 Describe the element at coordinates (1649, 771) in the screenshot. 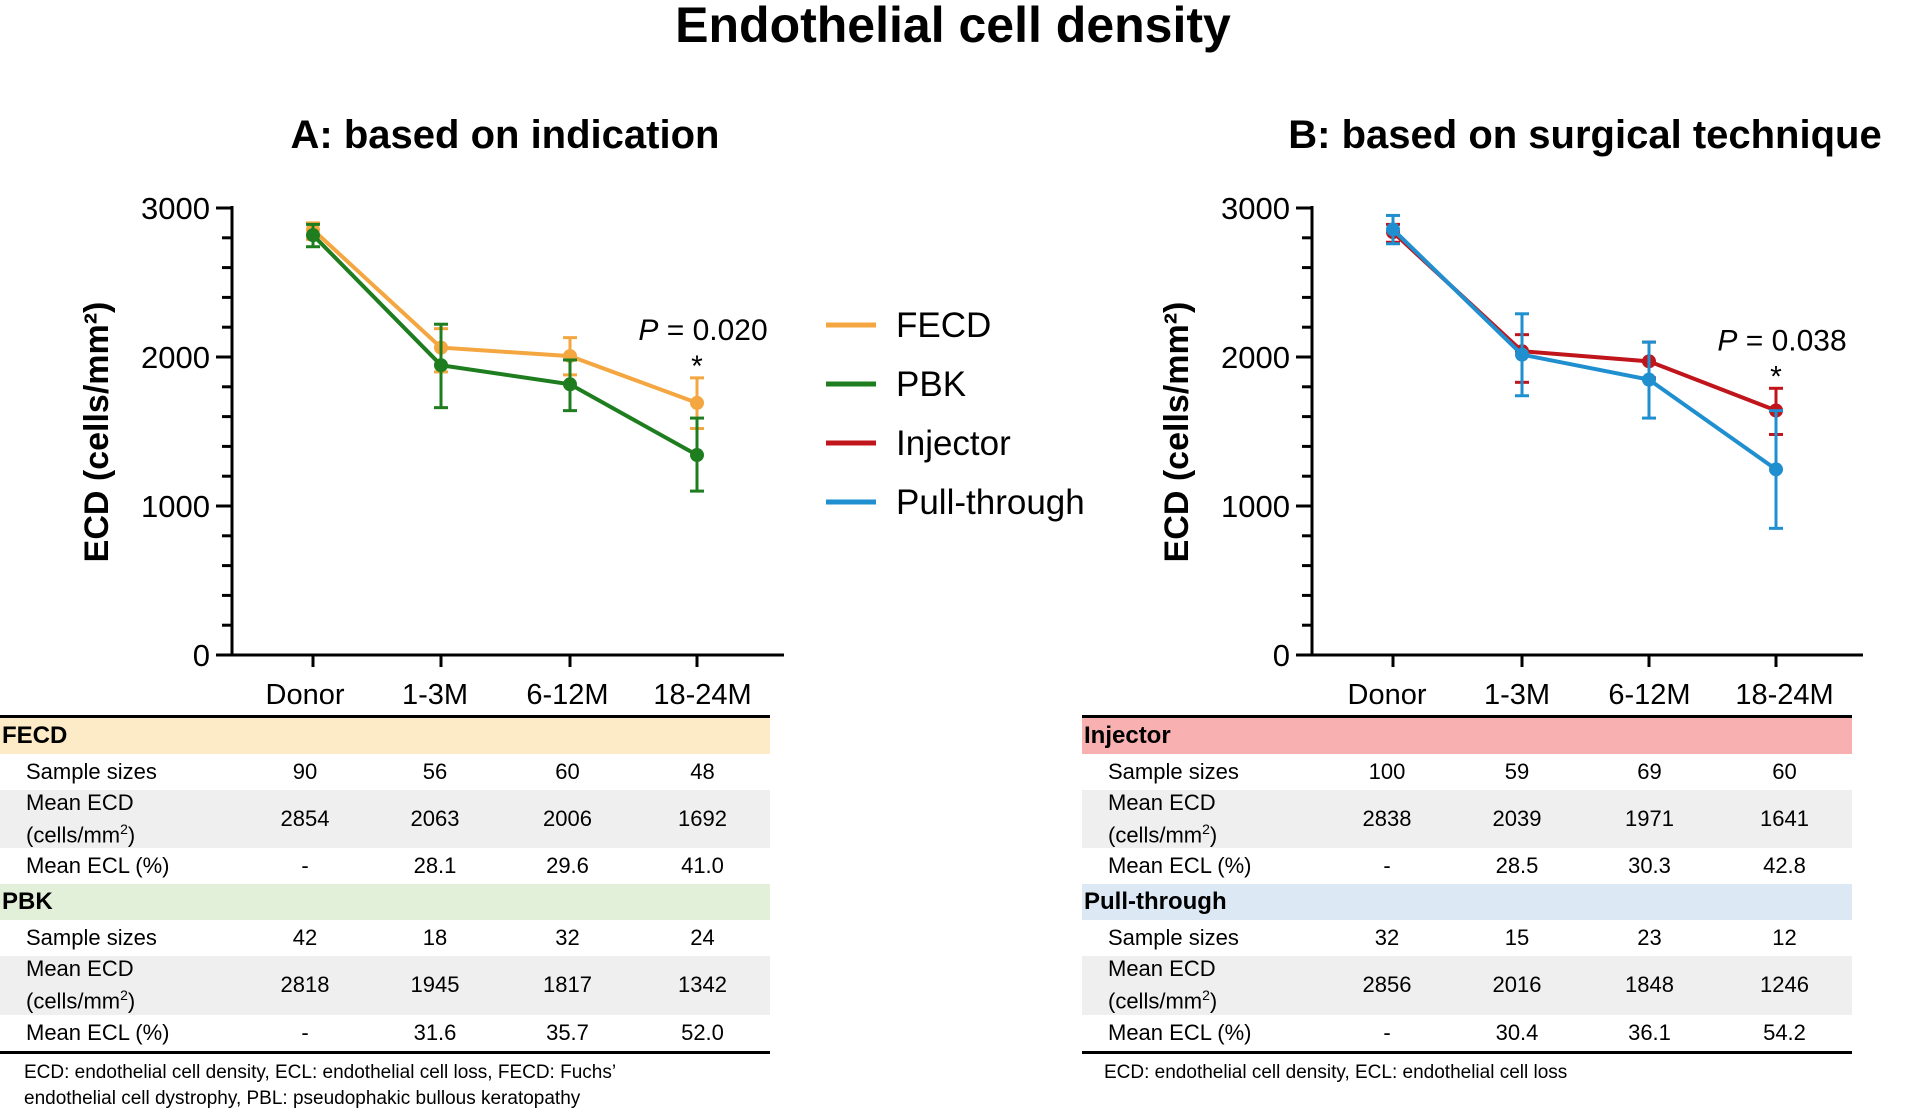

I see `table-cell: 69` at that location.